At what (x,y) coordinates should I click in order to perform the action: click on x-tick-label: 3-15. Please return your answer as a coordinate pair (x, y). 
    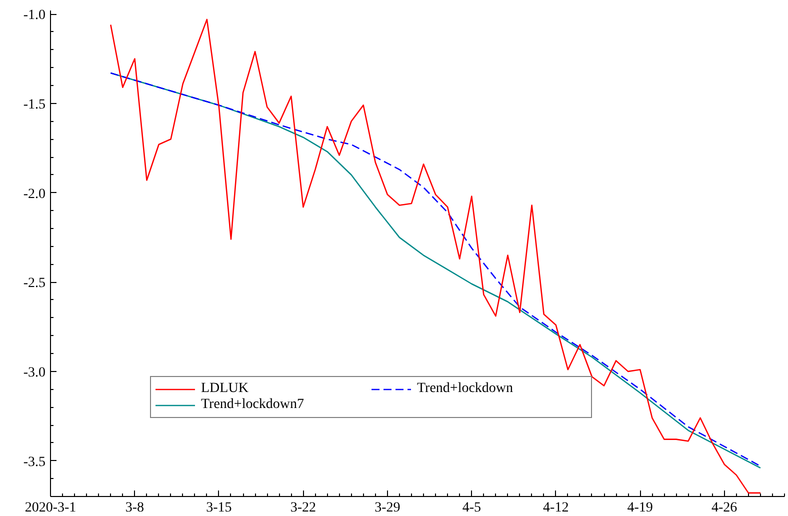
    Looking at the image, I should click on (219, 508).